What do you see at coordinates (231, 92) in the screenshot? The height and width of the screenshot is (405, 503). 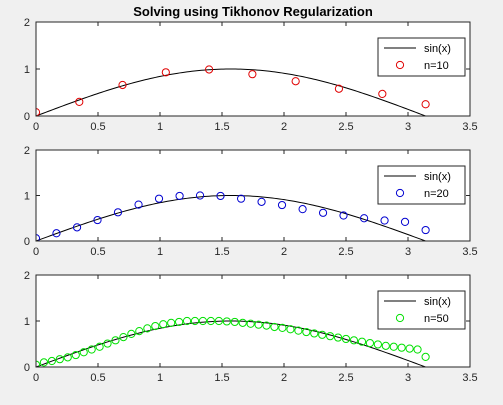 I see `series-line-sin` at bounding box center [231, 92].